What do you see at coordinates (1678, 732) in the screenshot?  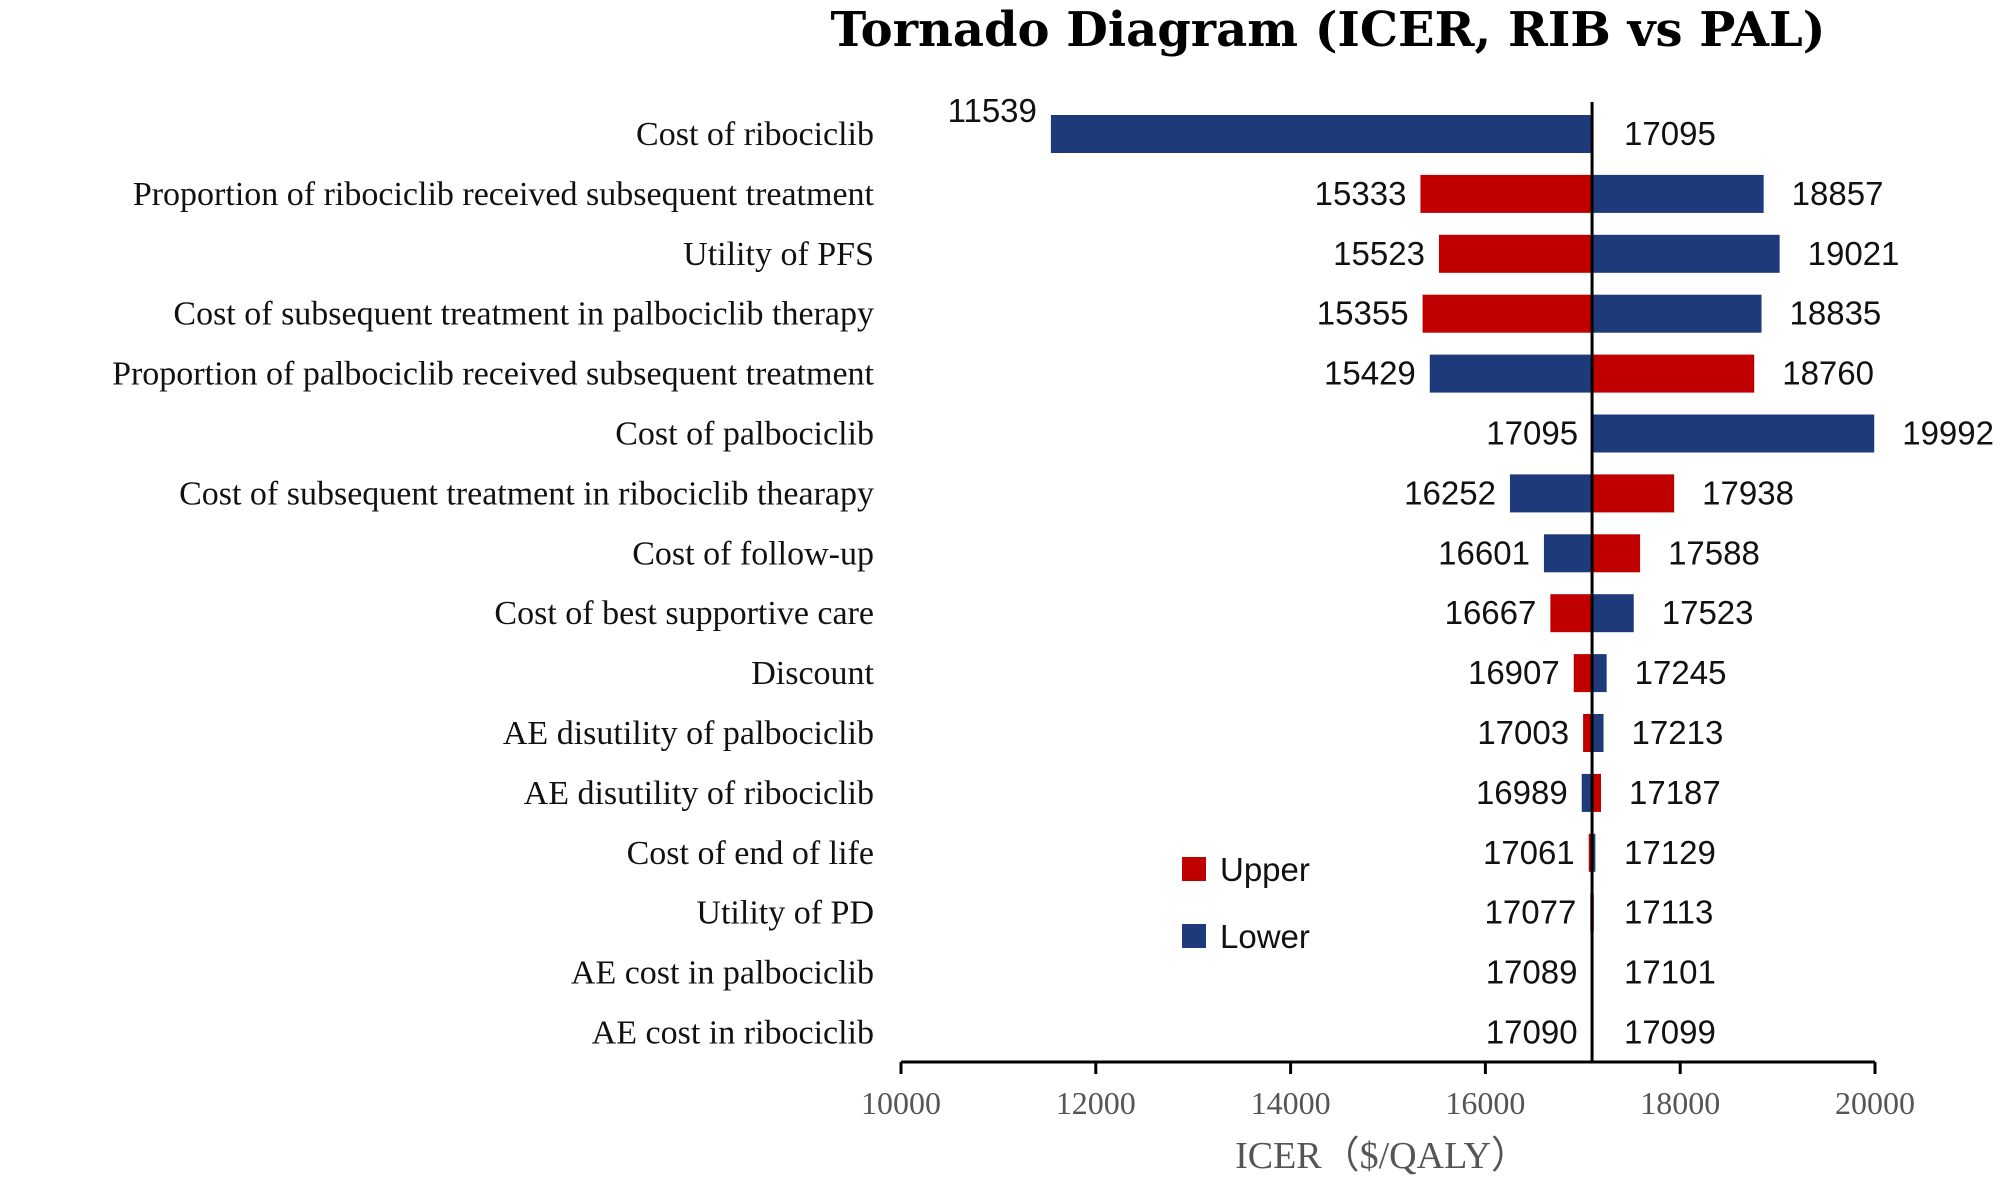 I see `value-label-right: 17213` at bounding box center [1678, 732].